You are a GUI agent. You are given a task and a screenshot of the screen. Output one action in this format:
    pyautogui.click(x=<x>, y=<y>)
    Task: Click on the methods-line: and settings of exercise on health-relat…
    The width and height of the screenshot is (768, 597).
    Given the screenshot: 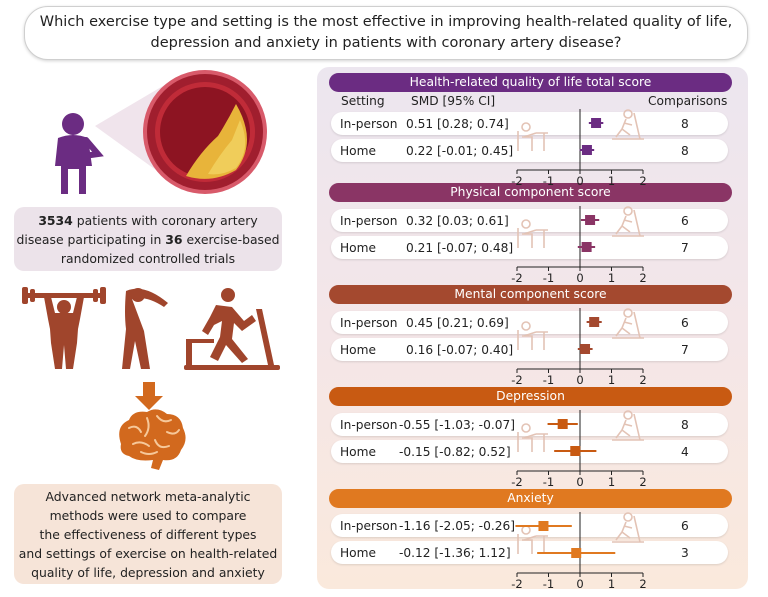 What is the action you would take?
    pyautogui.click(x=148, y=553)
    